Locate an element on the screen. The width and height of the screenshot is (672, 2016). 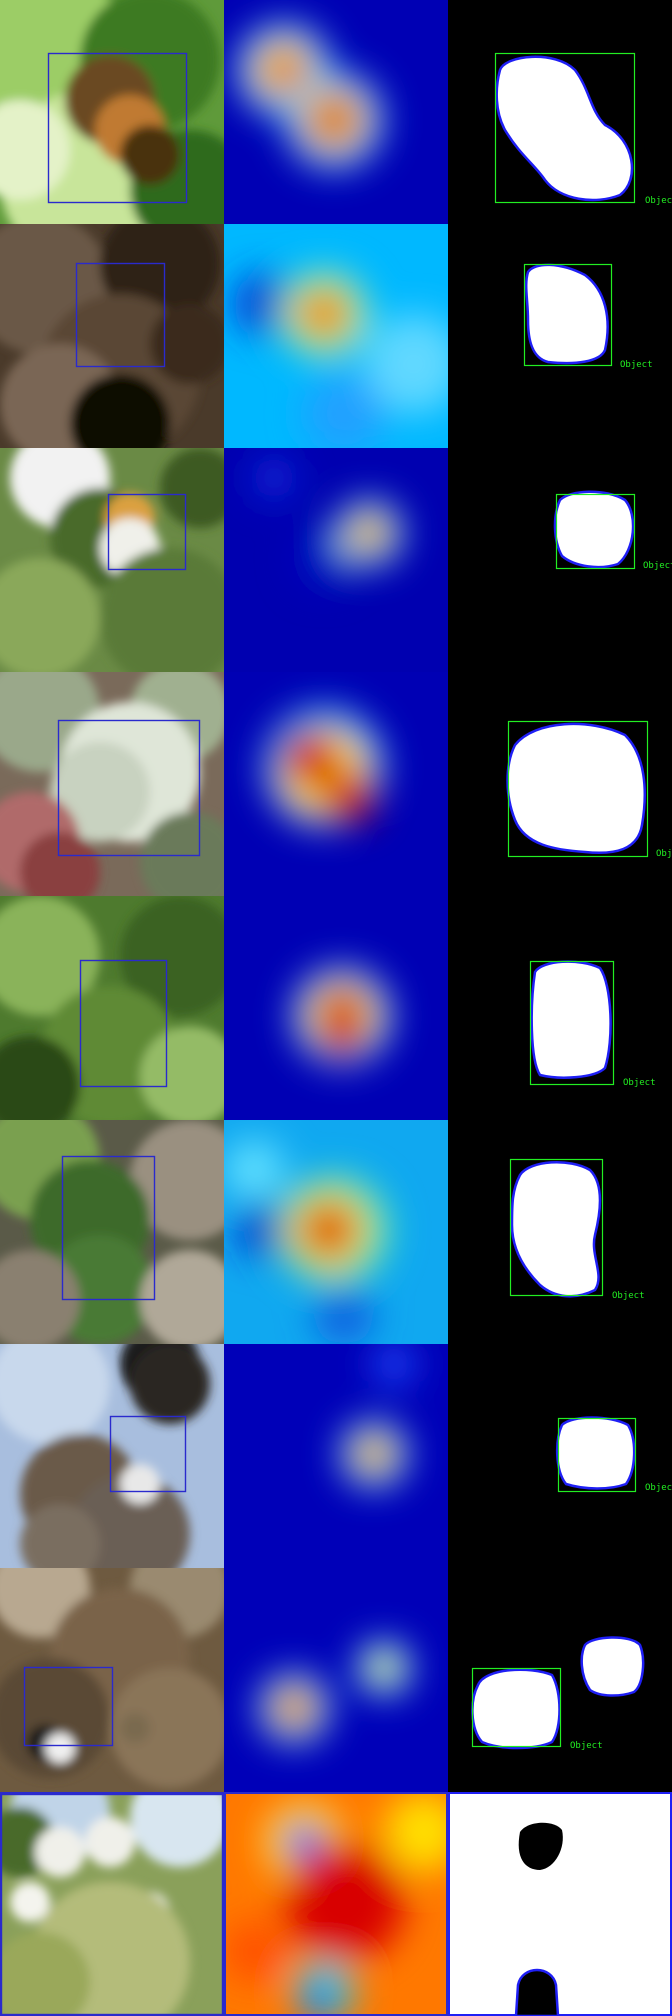
mask-shape-secondary is located at coordinates (612, 1666).